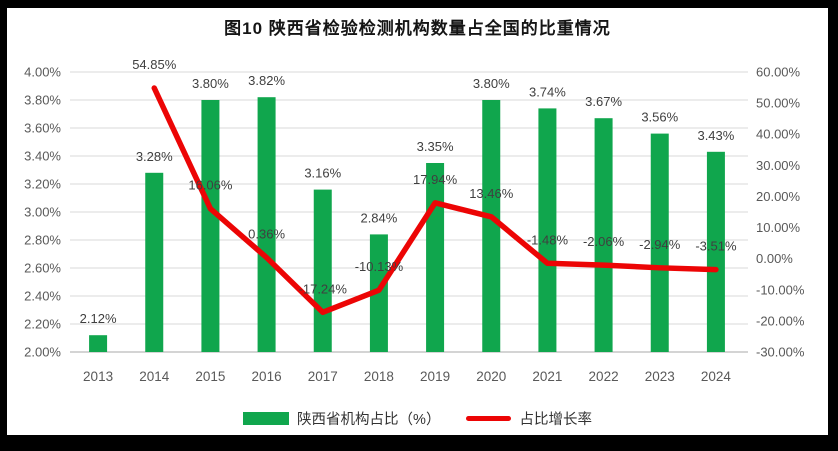  I want to click on chart-title: 图10 陕西省检验检测机构数量占全国的比重情况, so click(417, 28).